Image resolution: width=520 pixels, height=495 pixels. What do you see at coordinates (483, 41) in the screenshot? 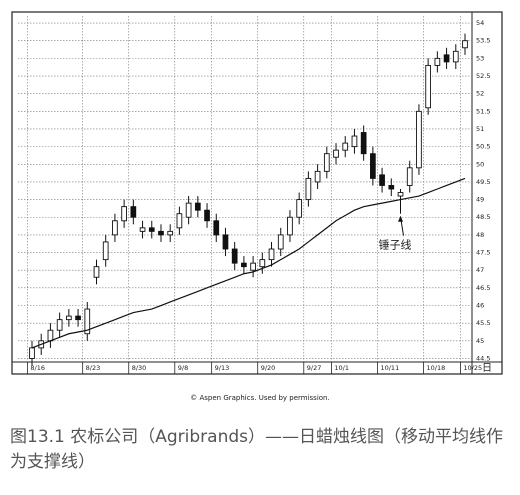
I see `y-tick-label: 53.5` at bounding box center [483, 41].